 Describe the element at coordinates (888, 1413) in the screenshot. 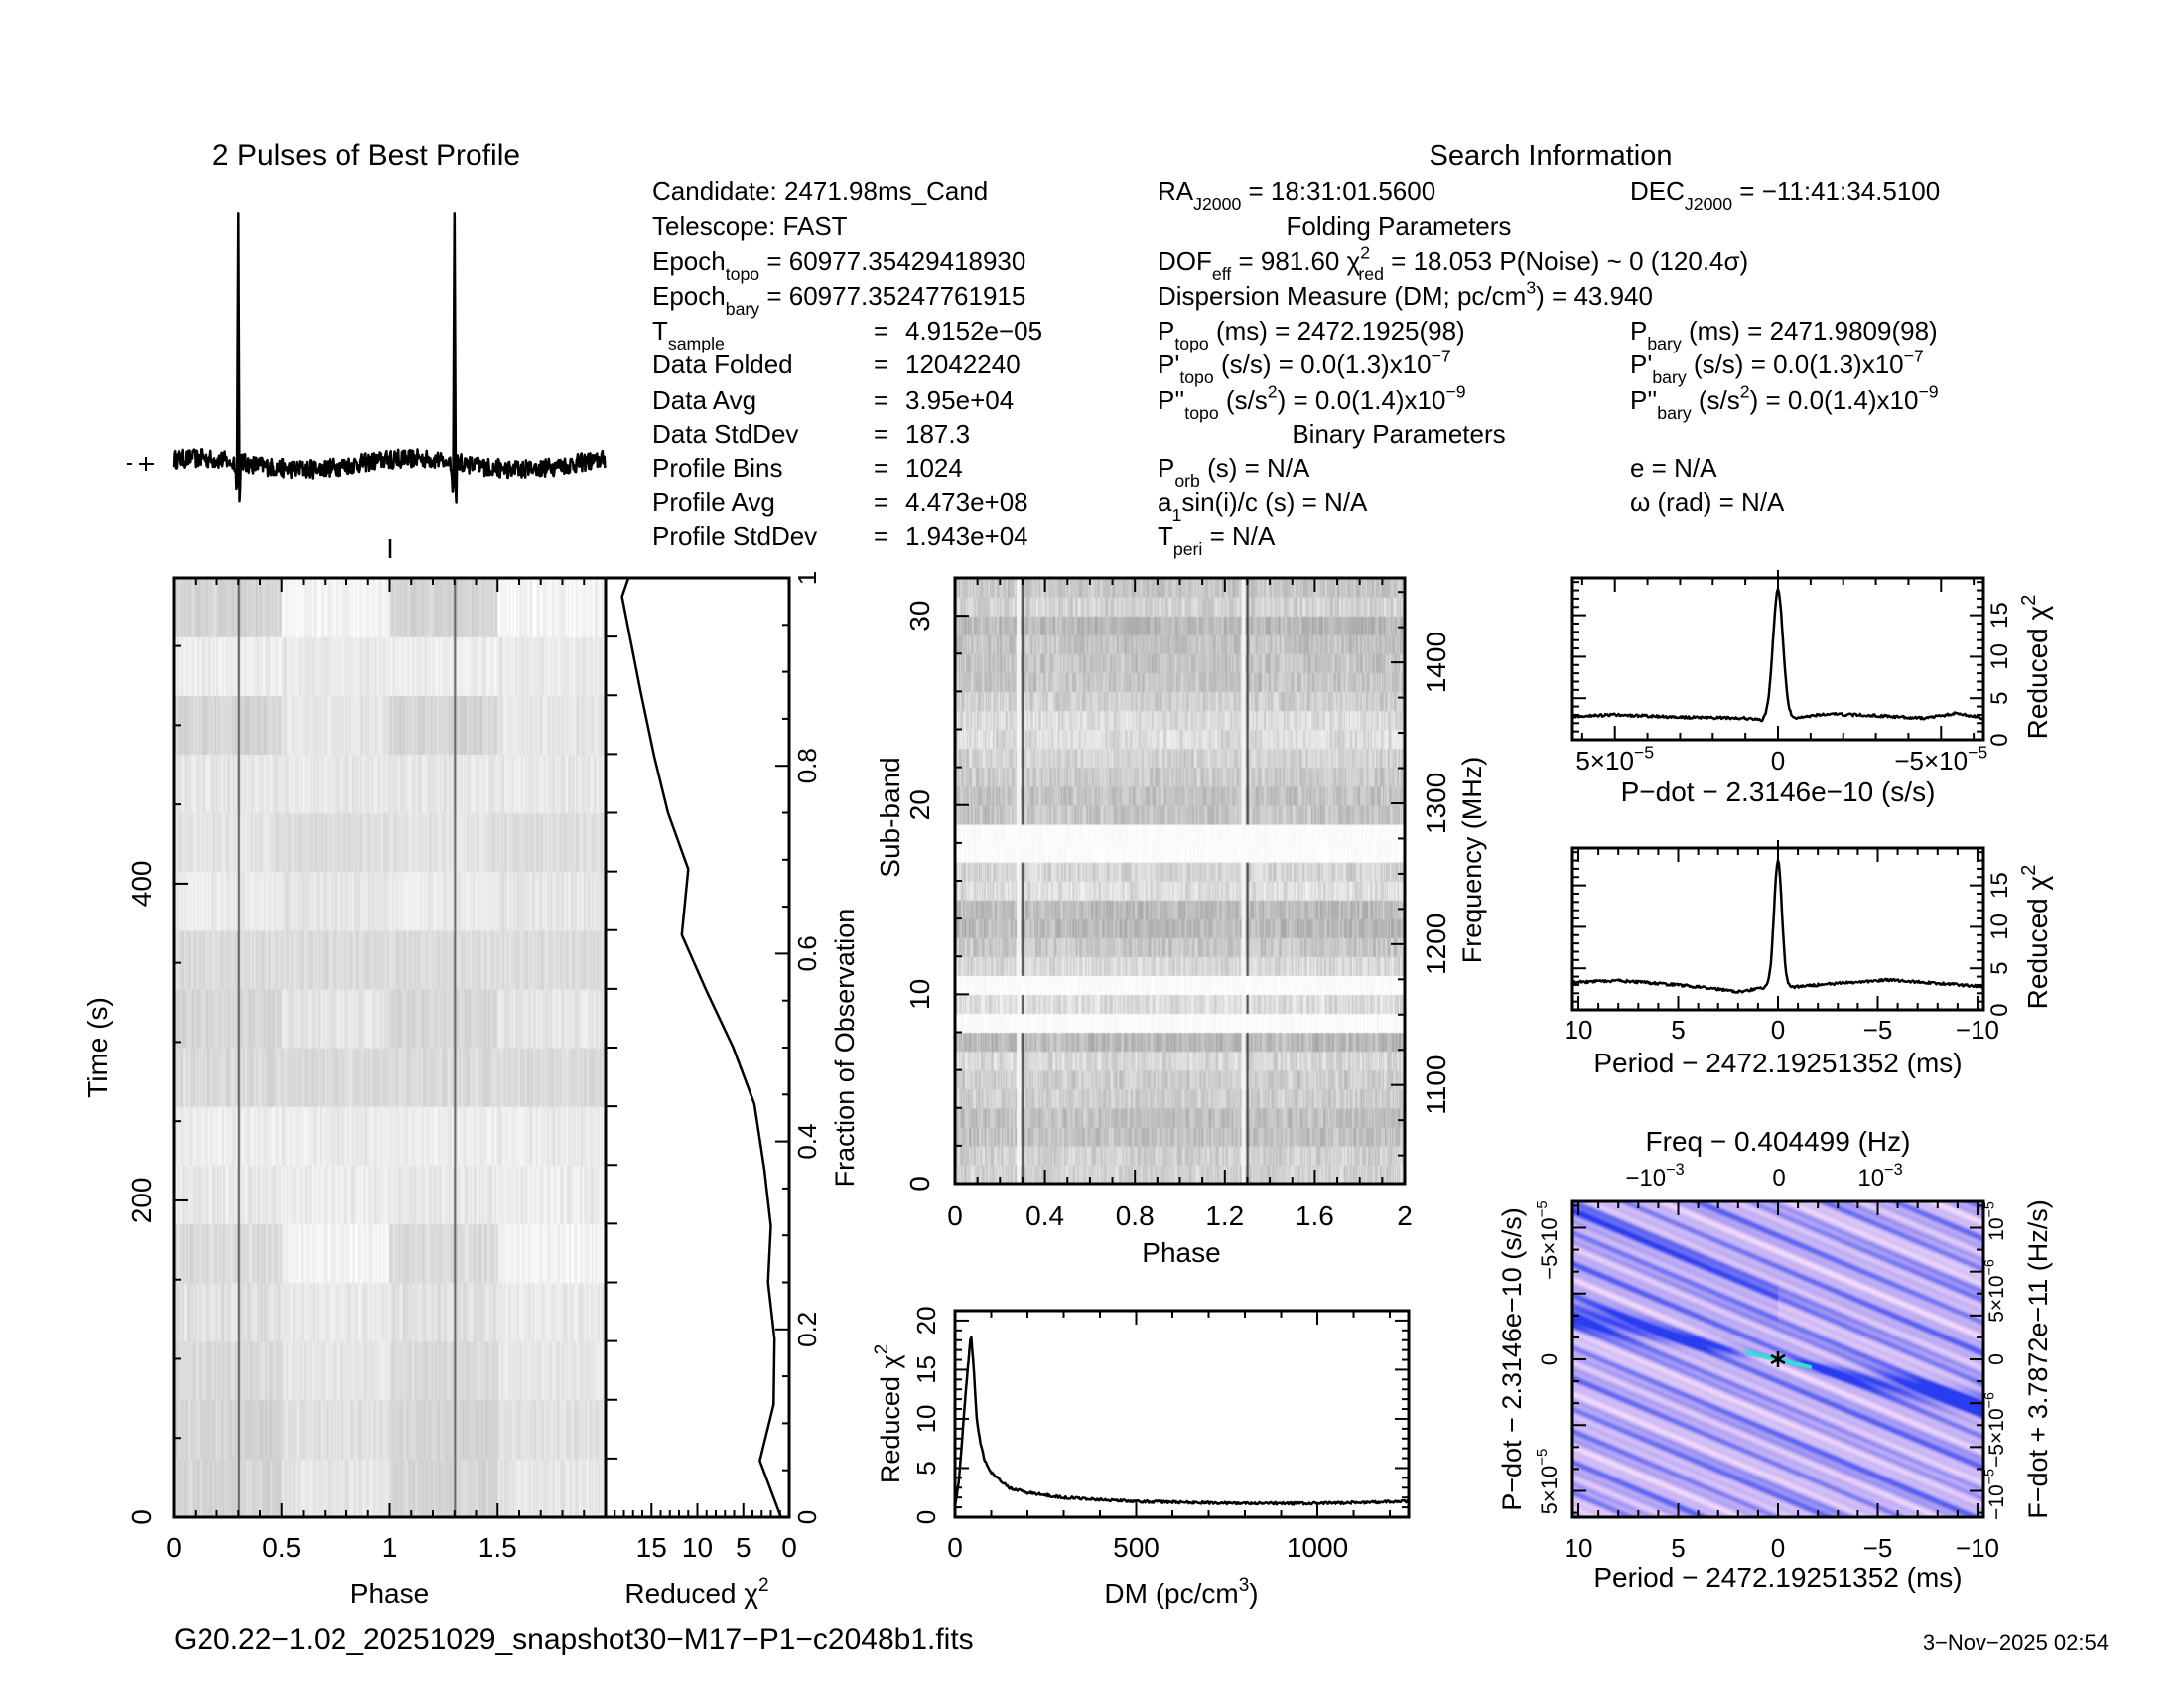

I see `y-axis-label: Reduced χ2` at that location.